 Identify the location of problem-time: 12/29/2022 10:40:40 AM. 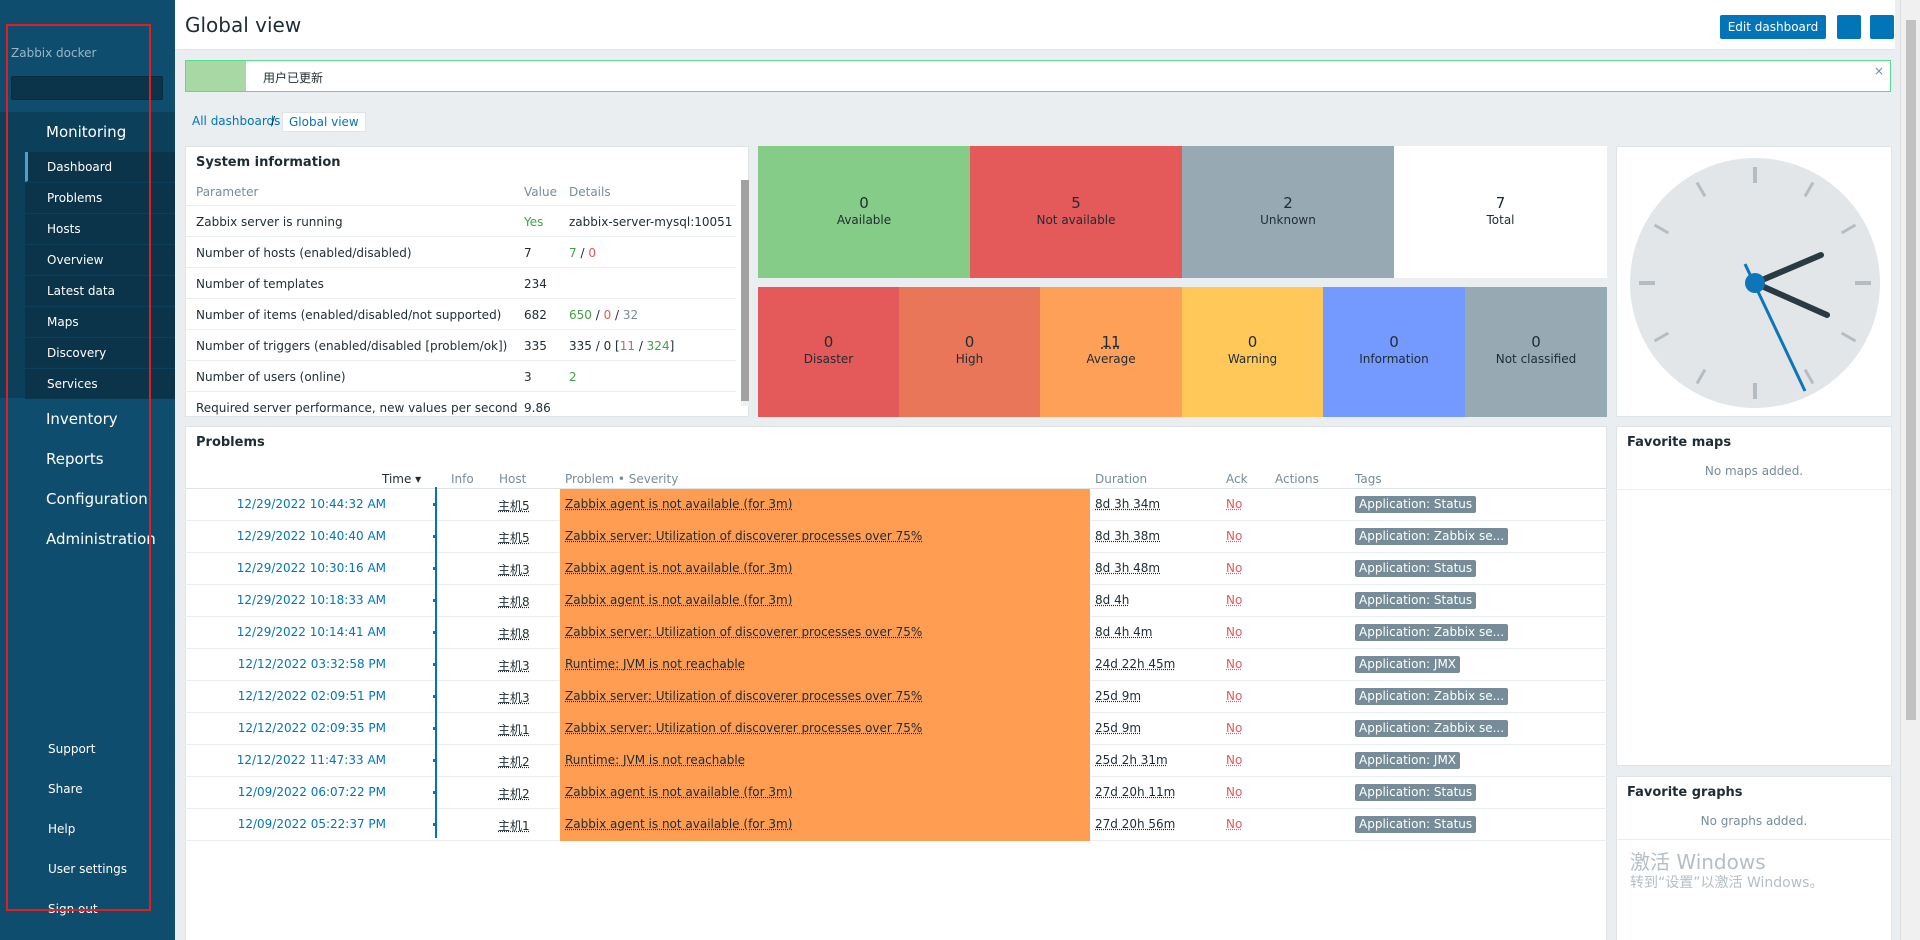
(311, 536).